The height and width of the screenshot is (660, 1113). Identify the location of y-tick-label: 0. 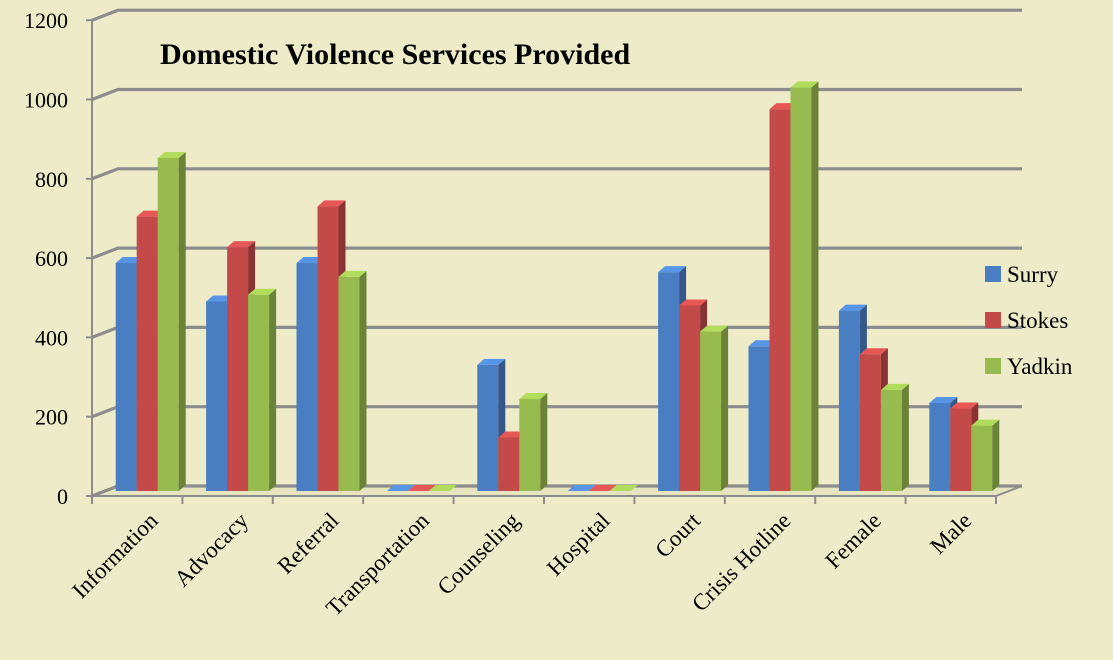
(62, 496).